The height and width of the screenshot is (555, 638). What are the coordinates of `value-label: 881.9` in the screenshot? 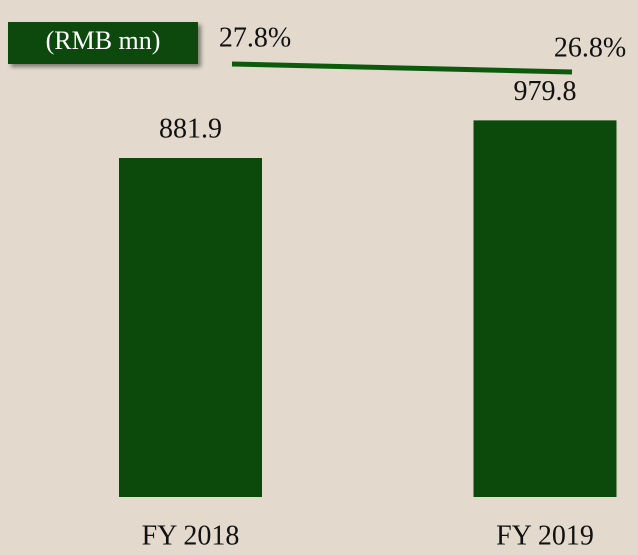 It's located at (190, 128).